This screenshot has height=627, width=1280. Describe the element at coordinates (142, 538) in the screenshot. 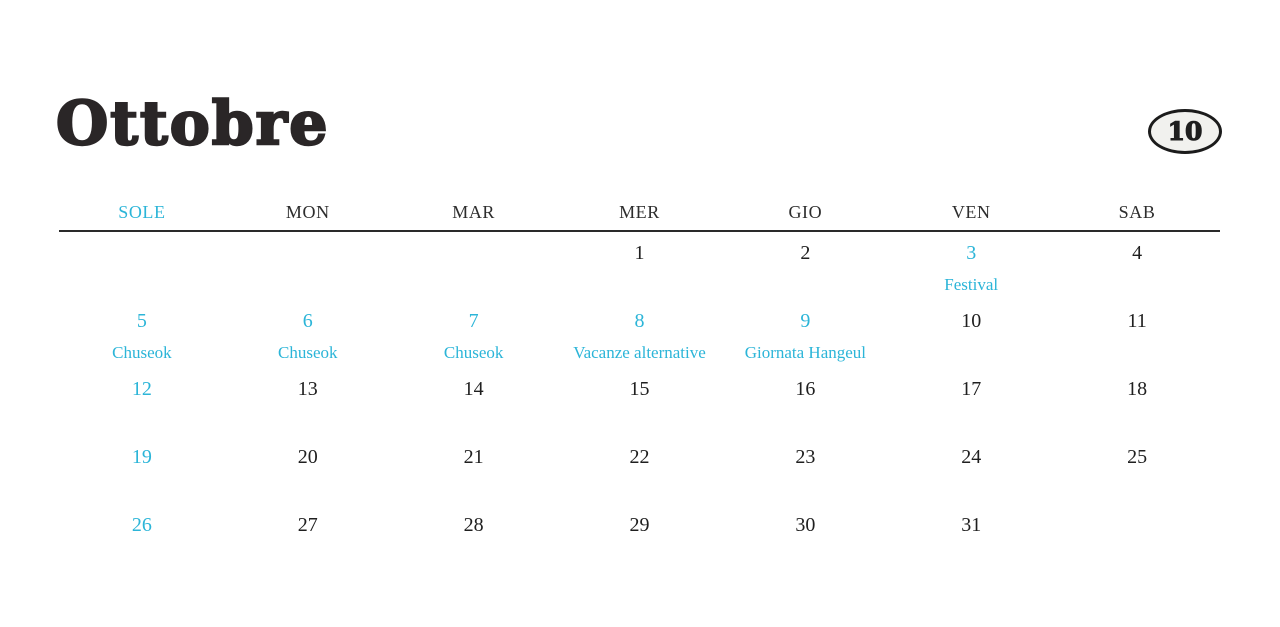

I see `calendar-cell-26: 26` at that location.